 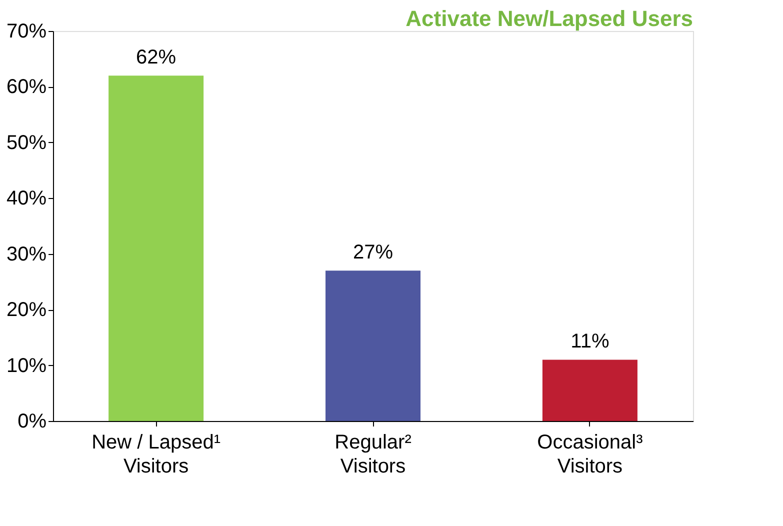 What do you see at coordinates (26, 199) in the screenshot?
I see `y-tick-label: 40%` at bounding box center [26, 199].